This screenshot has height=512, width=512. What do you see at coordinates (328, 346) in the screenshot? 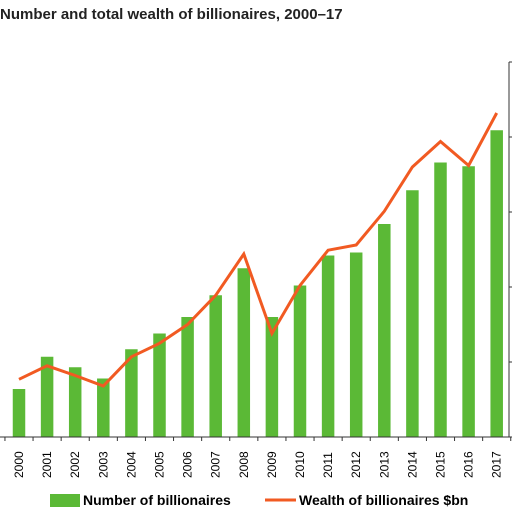
I see `bar-2011` at bounding box center [328, 346].